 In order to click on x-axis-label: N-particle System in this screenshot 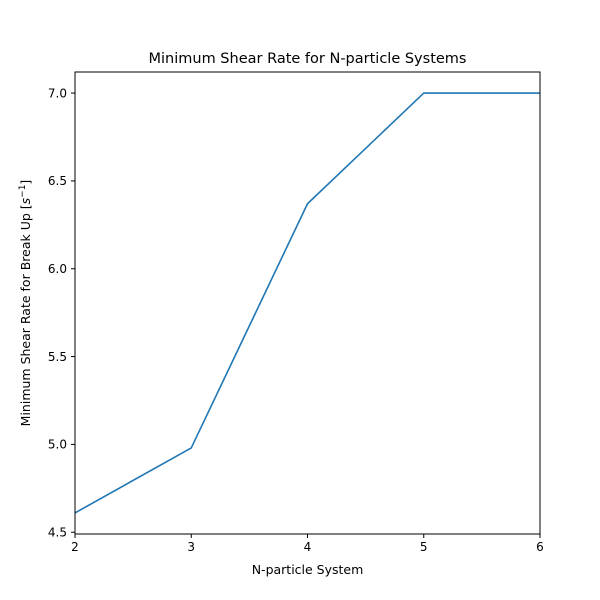, I will do `click(308, 569)`.